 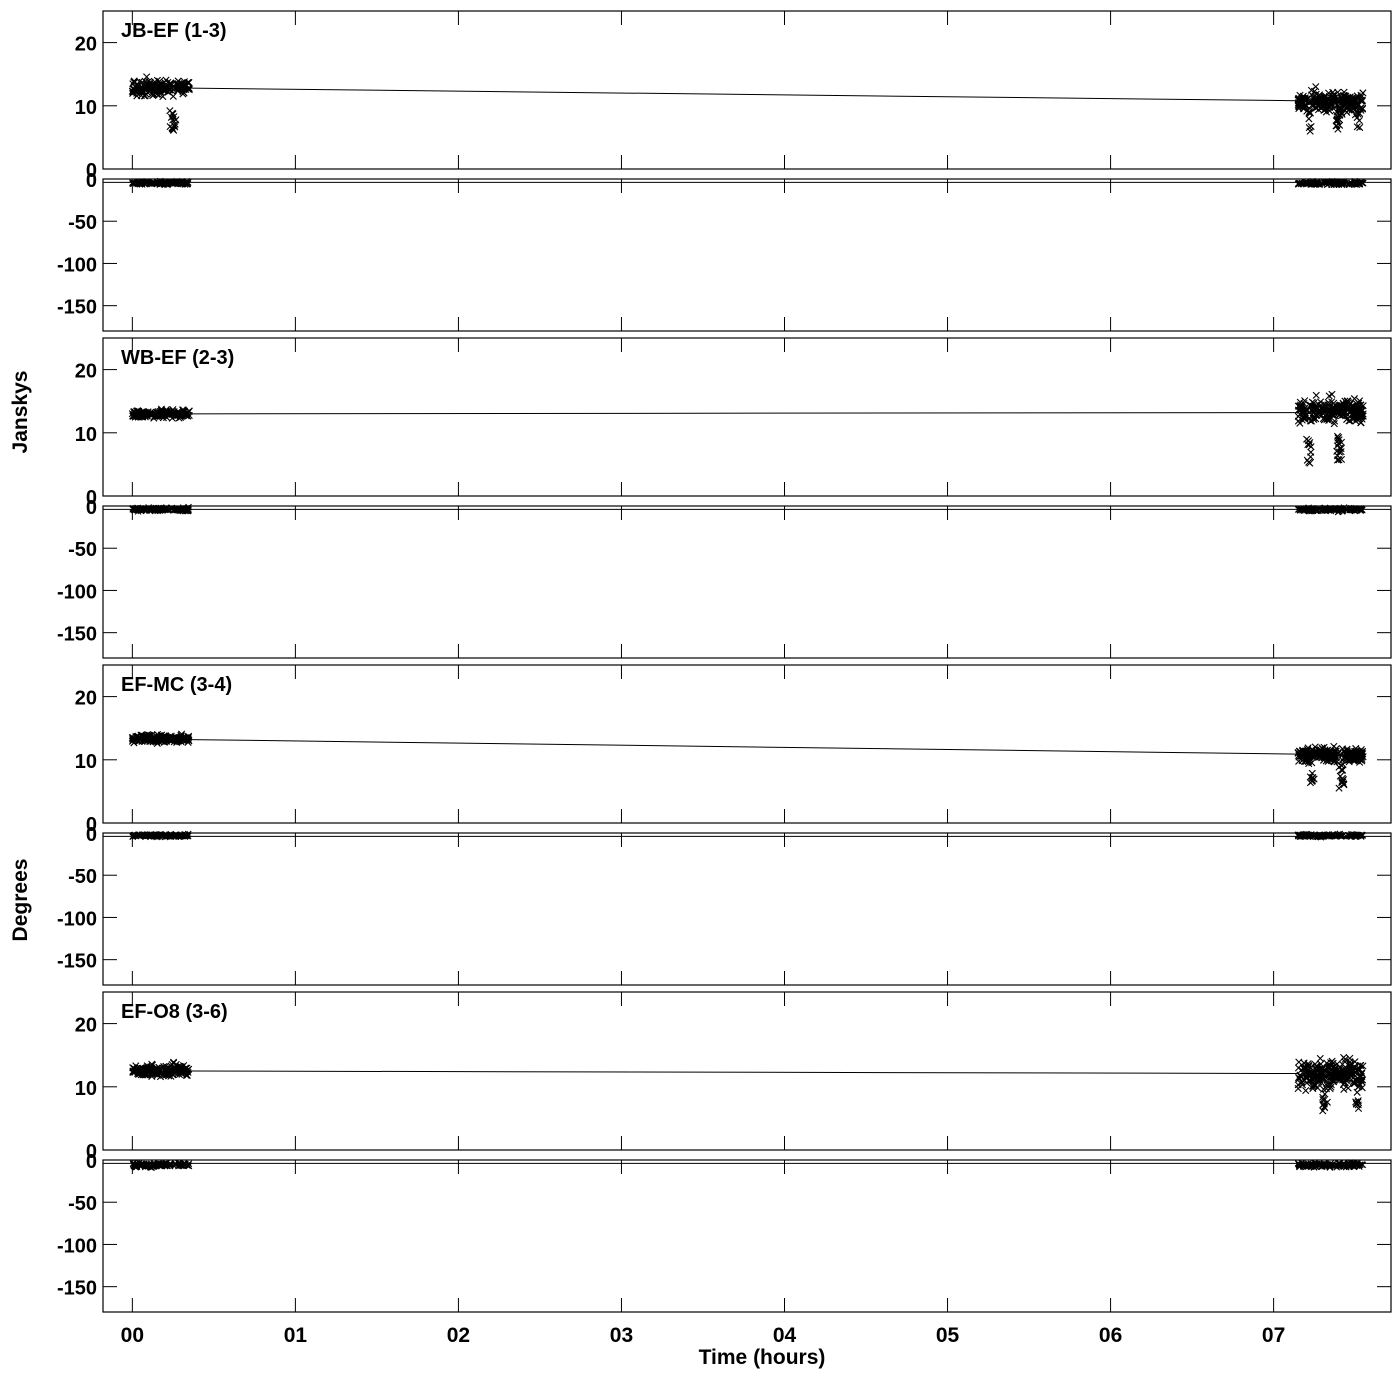 I want to click on x-tick-label: 06, so click(x=1110, y=1335).